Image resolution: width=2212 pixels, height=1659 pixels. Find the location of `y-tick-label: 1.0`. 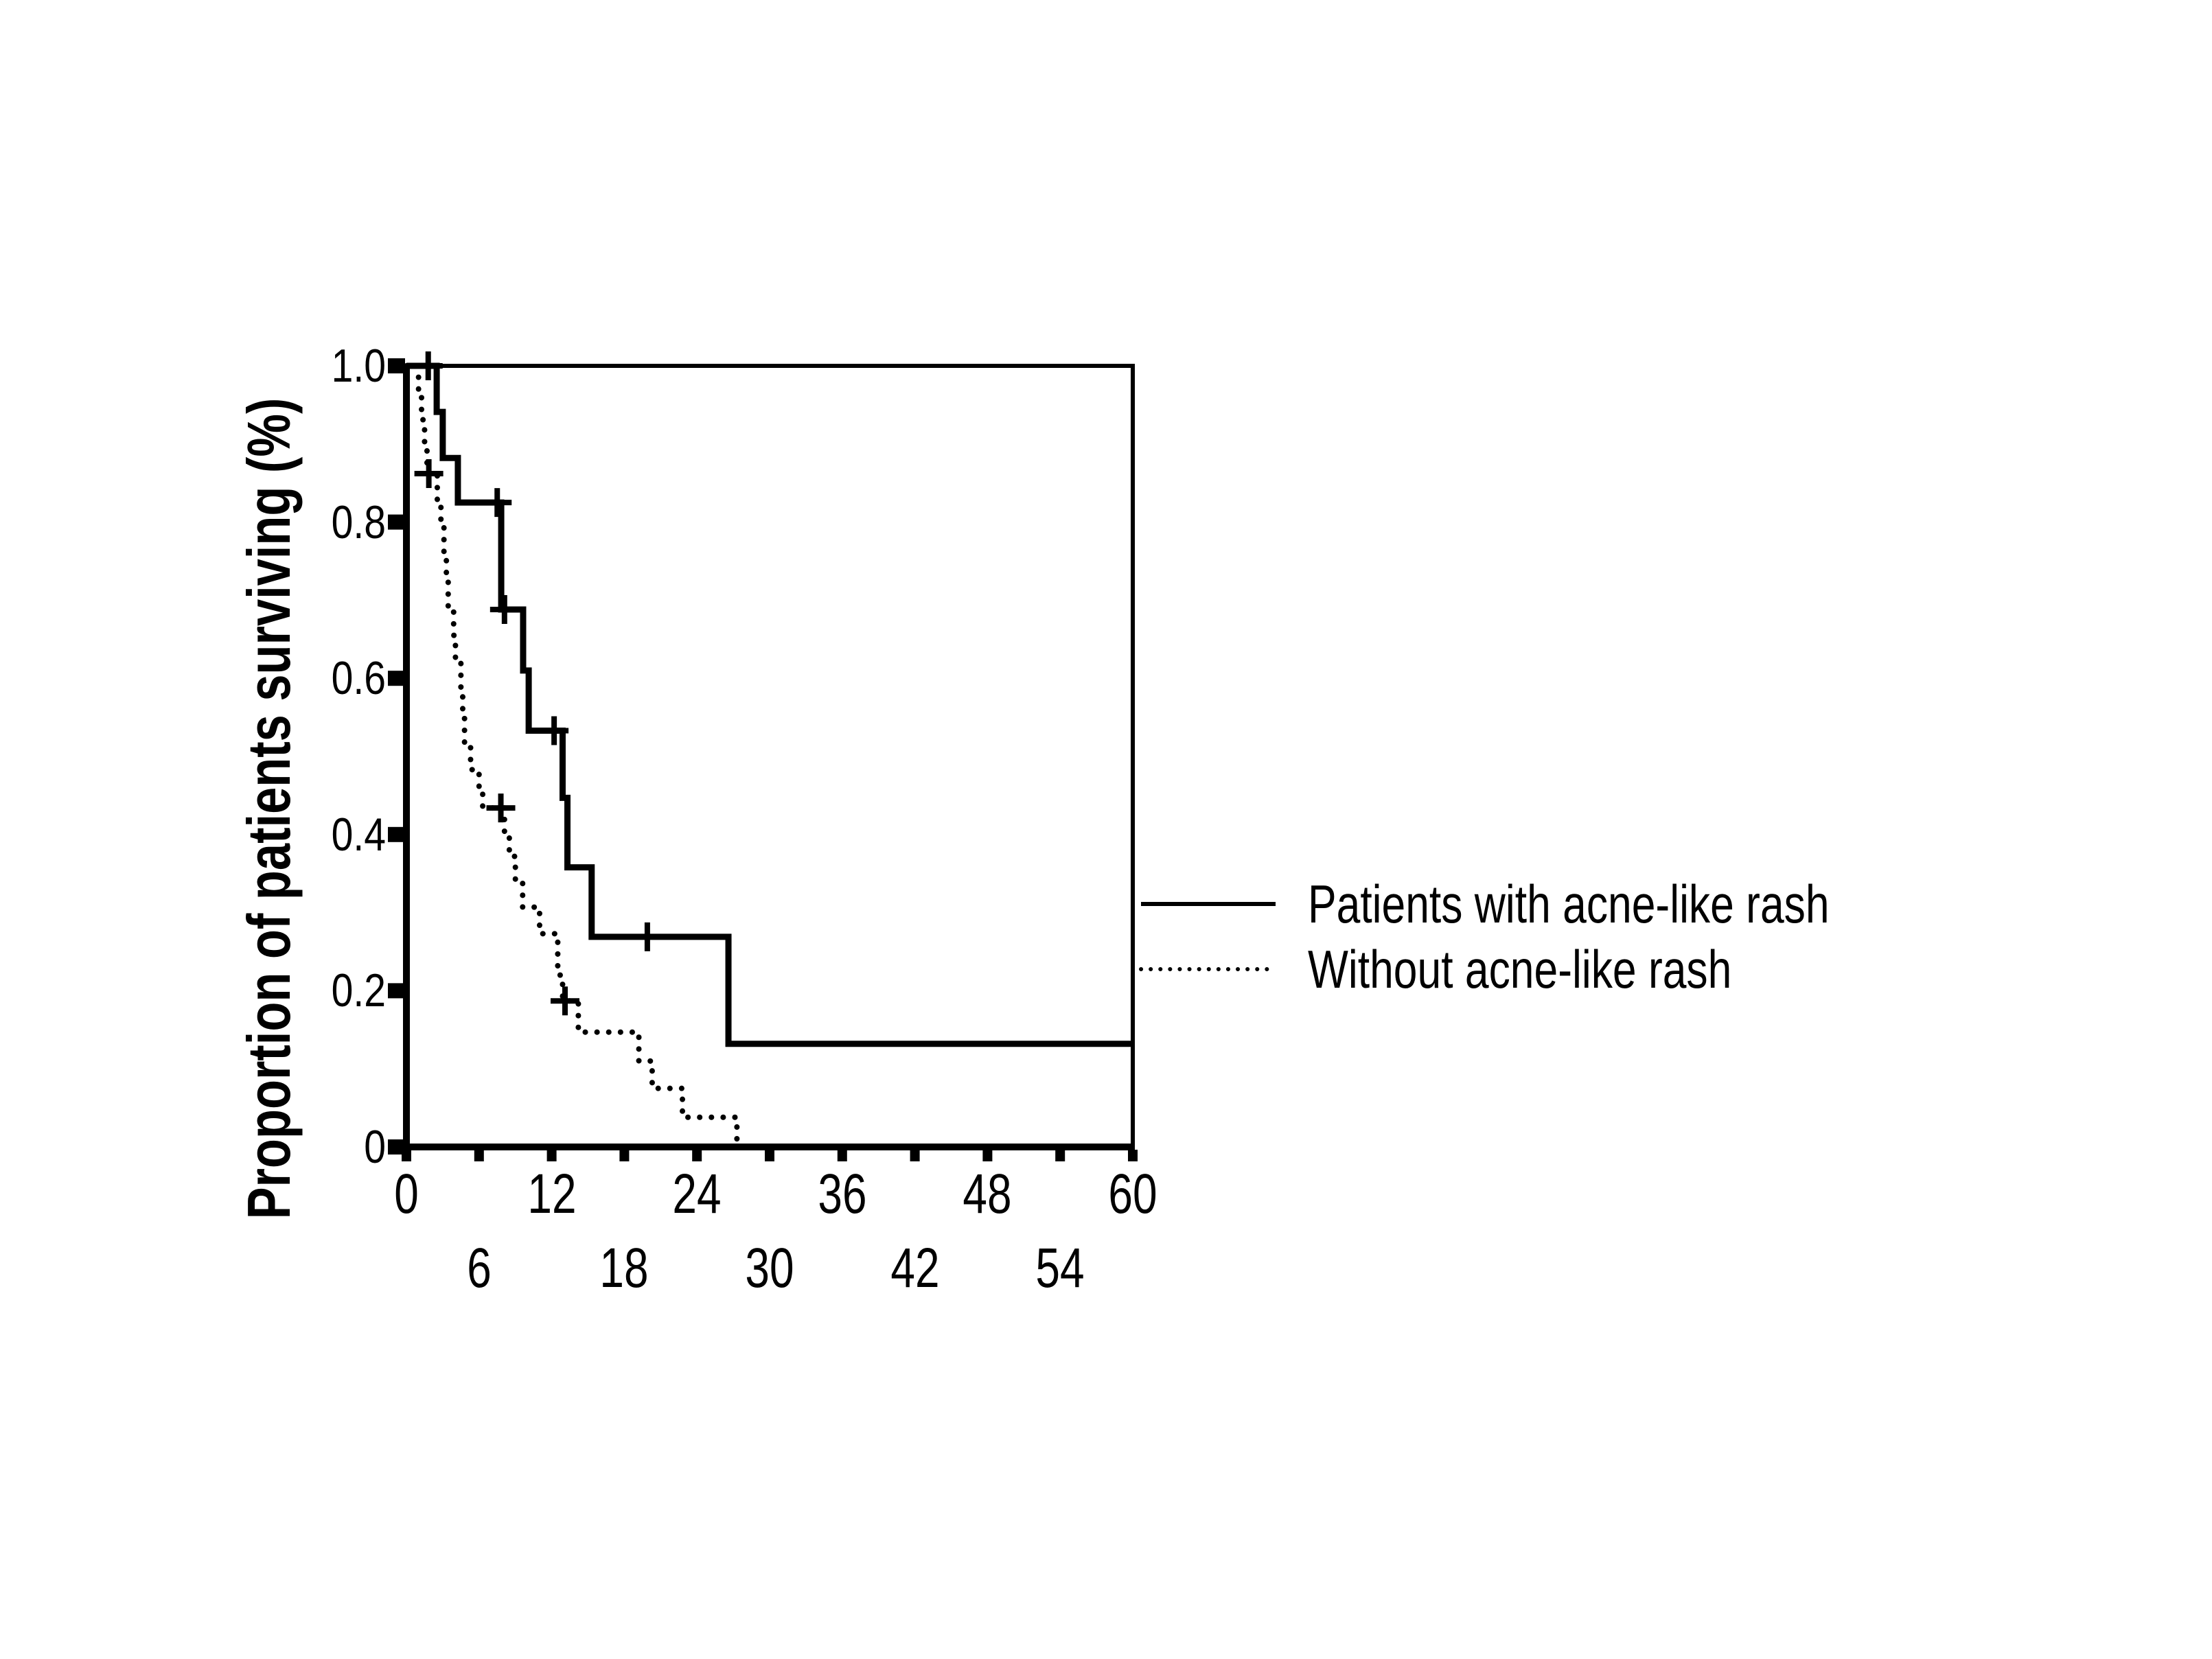

y-tick-label: 1.0 is located at coordinates (358, 366).